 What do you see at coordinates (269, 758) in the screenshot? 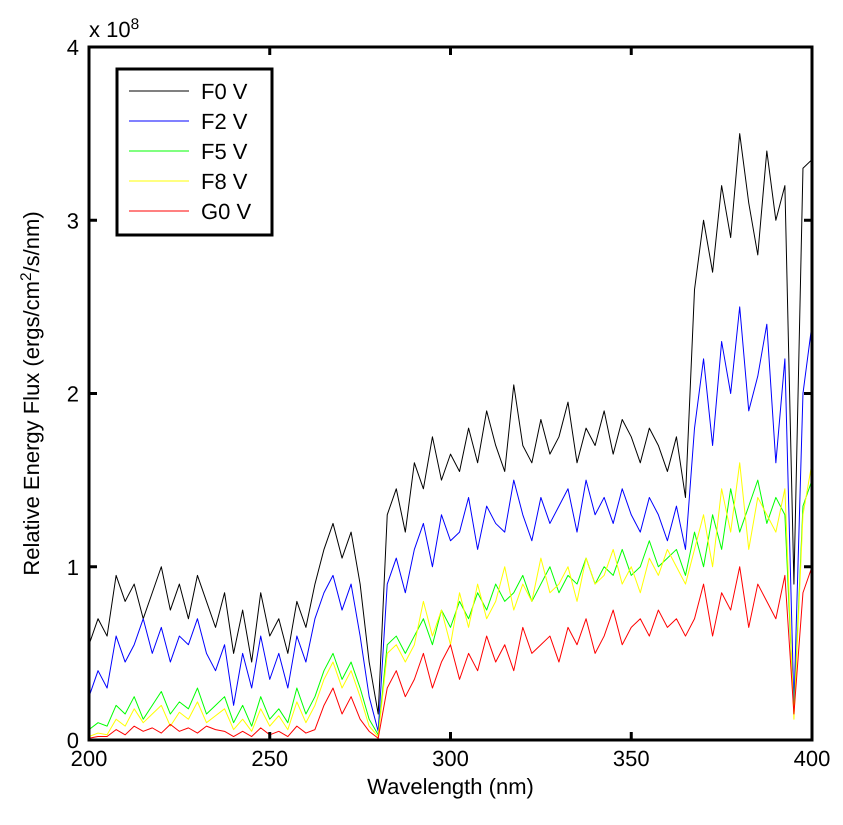
I see `x-tick-label: 250` at bounding box center [269, 758].